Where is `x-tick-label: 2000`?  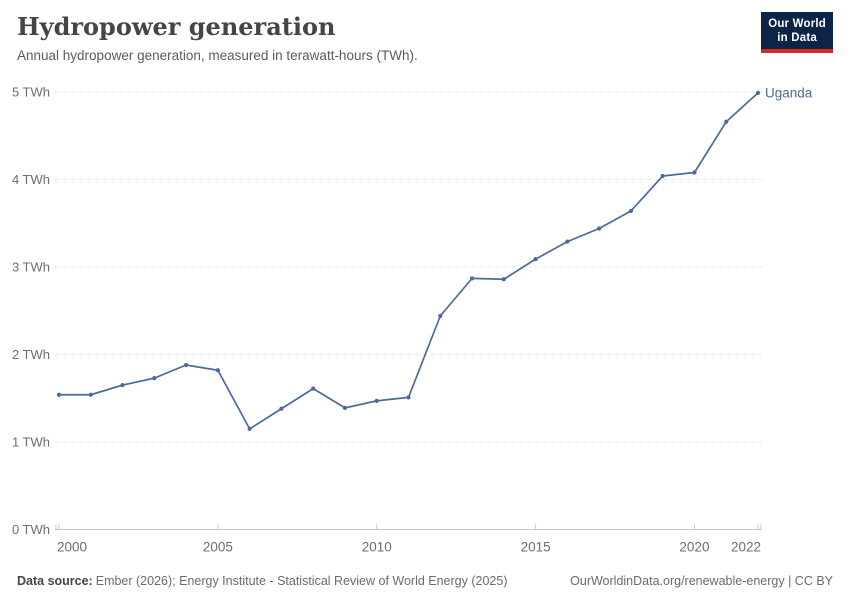
x-tick-label: 2000 is located at coordinates (72, 547).